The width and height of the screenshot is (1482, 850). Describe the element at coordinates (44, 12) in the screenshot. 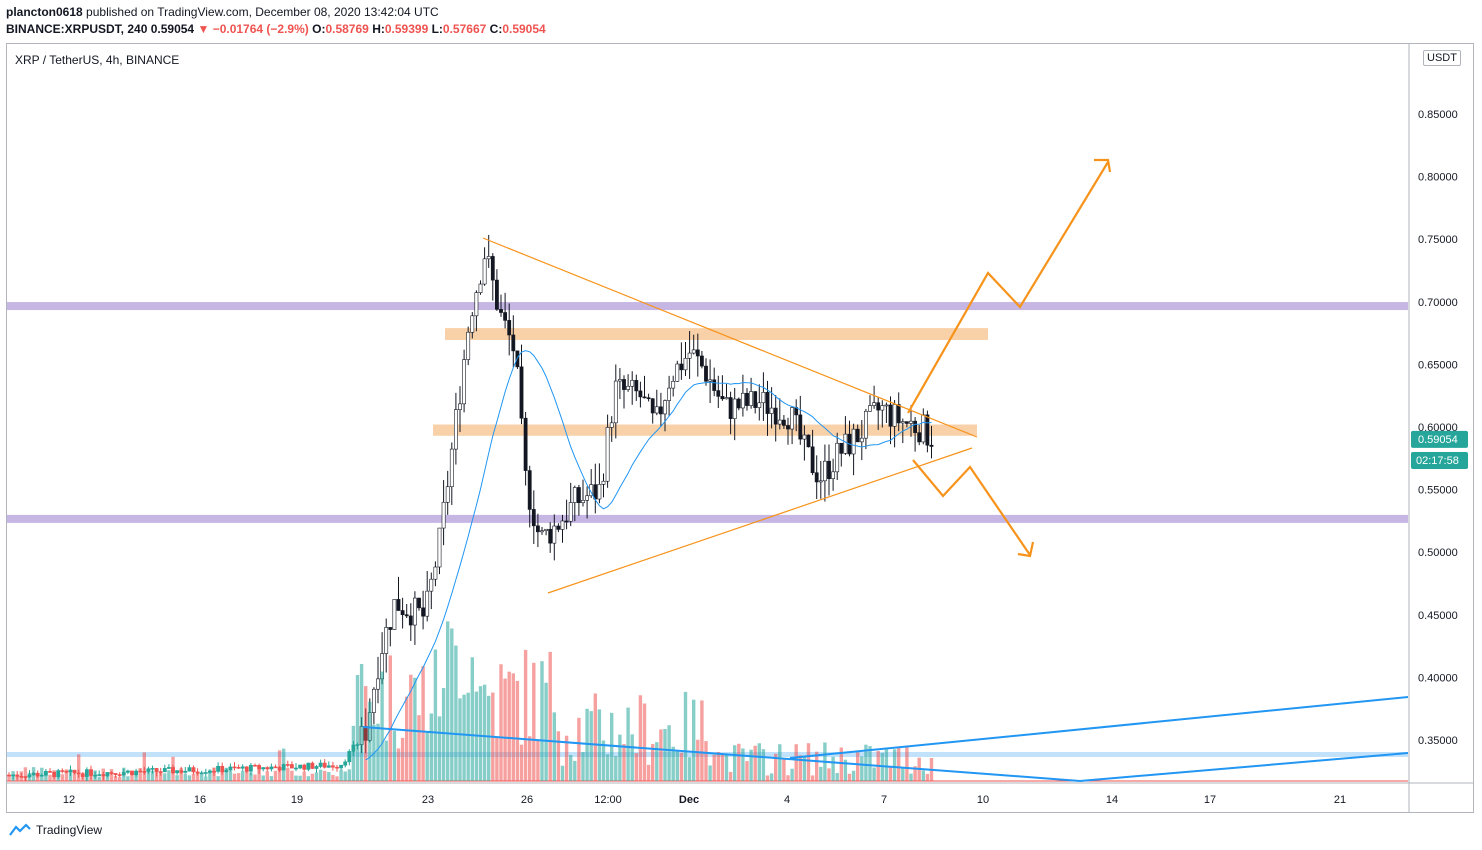

I see `publisher-name: plancton0618` at that location.